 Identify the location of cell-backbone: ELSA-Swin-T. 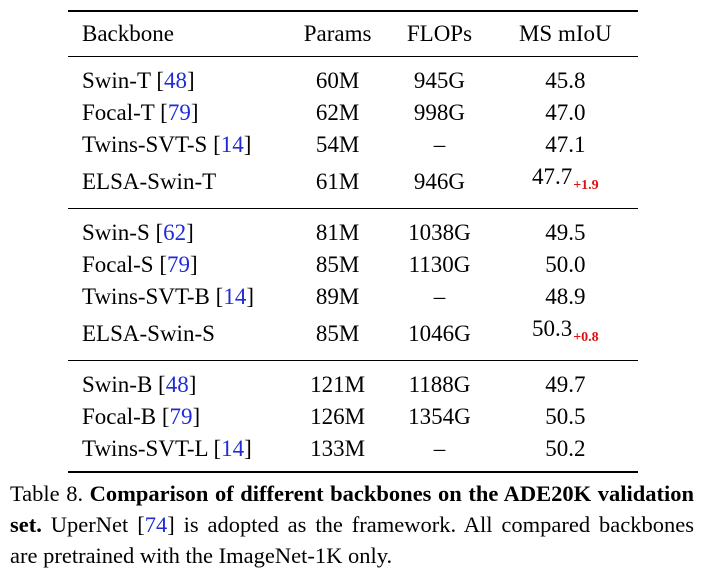
(178, 185).